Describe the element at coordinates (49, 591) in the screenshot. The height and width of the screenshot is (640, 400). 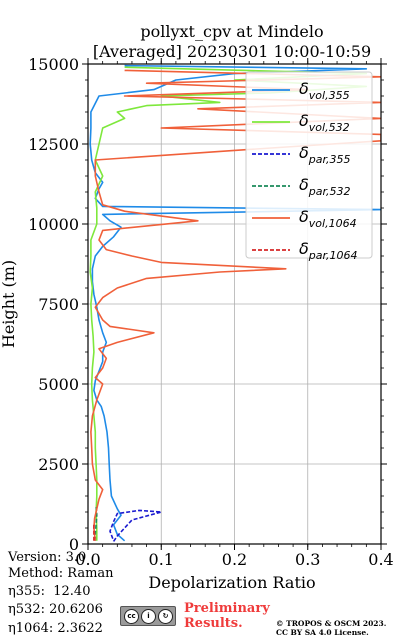
I see `eta355-text: η355: 12.40` at that location.